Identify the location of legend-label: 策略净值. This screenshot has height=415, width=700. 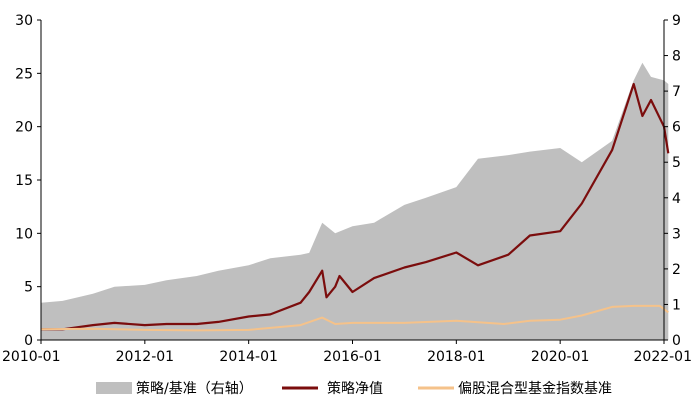
(355, 388).